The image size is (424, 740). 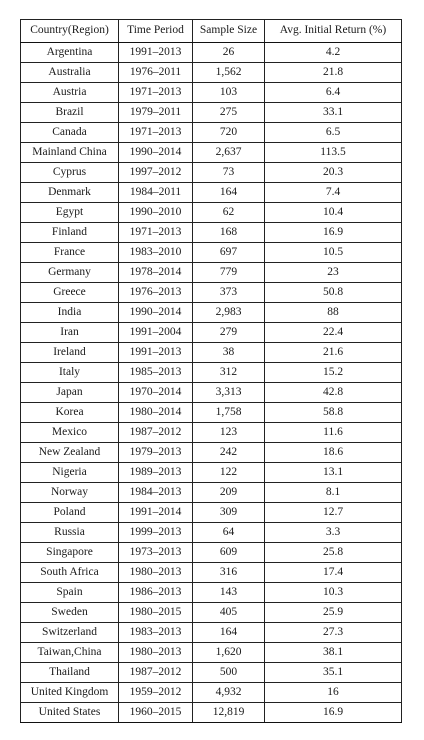 I want to click on cell-avg-initial-return: 11.6, so click(x=333, y=432).